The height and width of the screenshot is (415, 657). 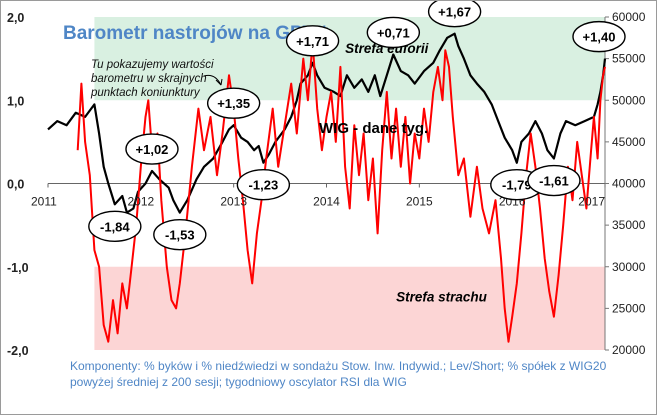 I want to click on y-left-tick-label: 1,0, so click(x=15, y=101).